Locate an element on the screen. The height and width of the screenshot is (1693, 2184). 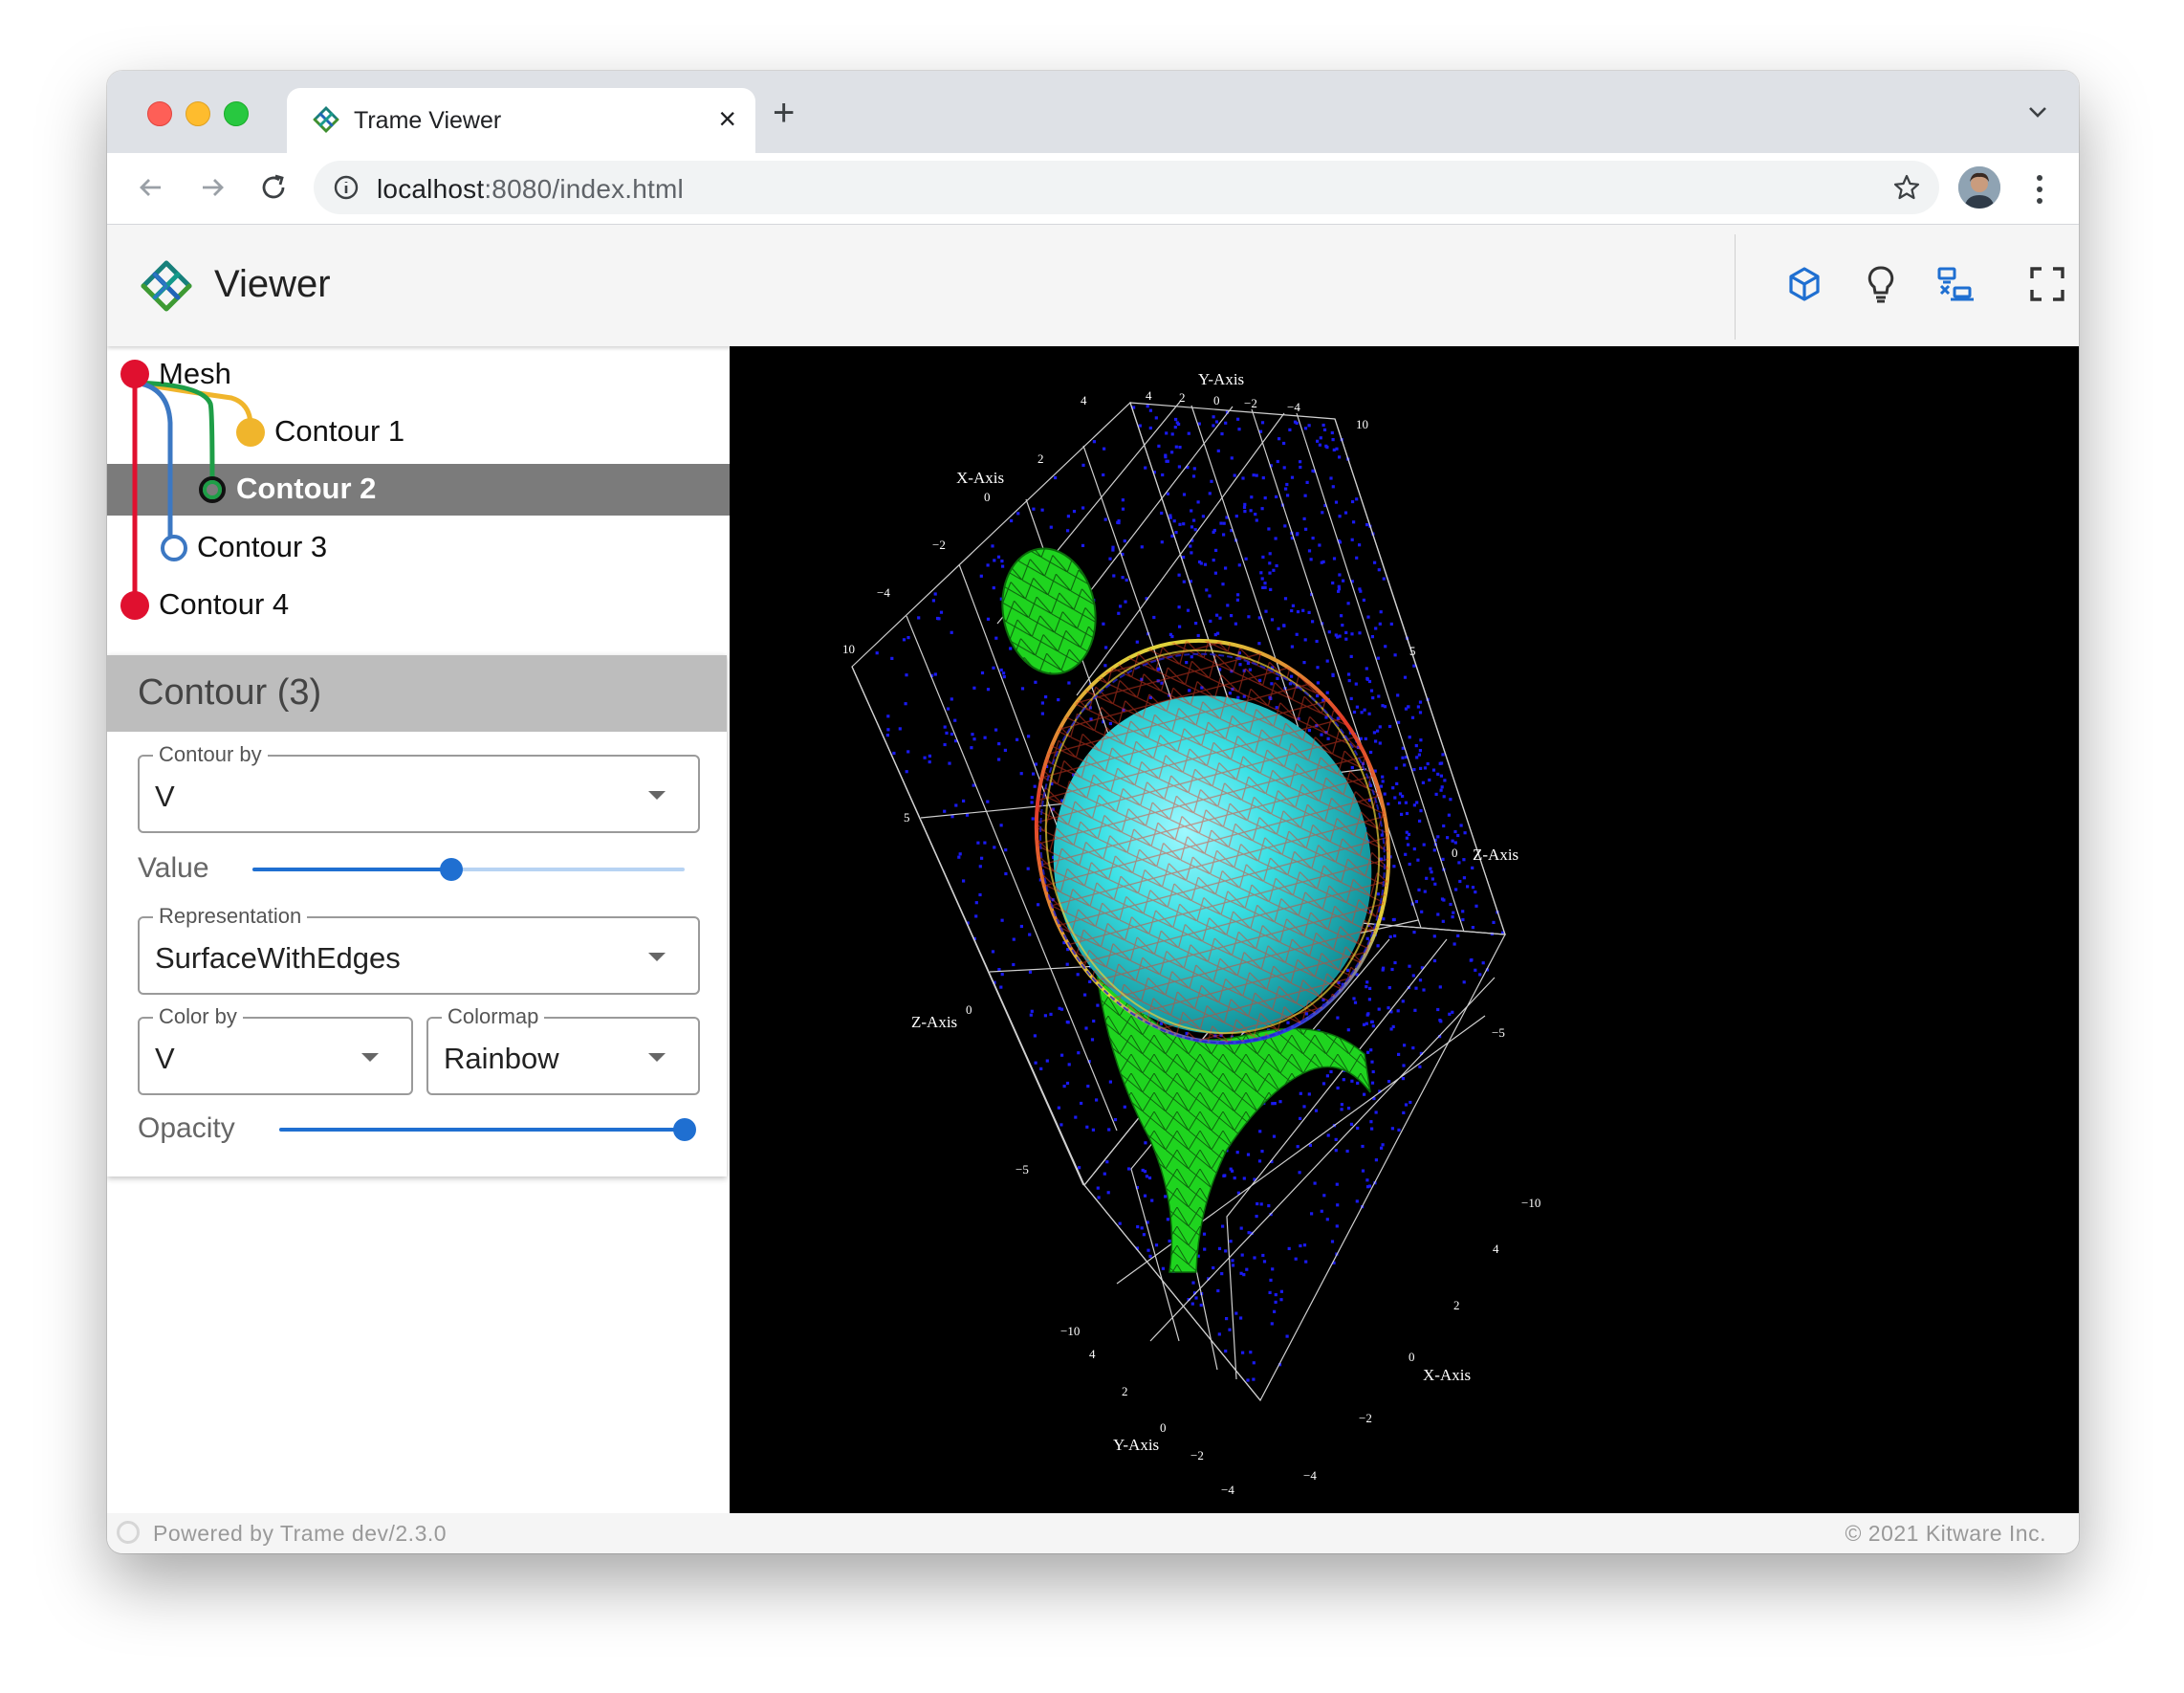
remote-local-icon is located at coordinates (1956, 284).